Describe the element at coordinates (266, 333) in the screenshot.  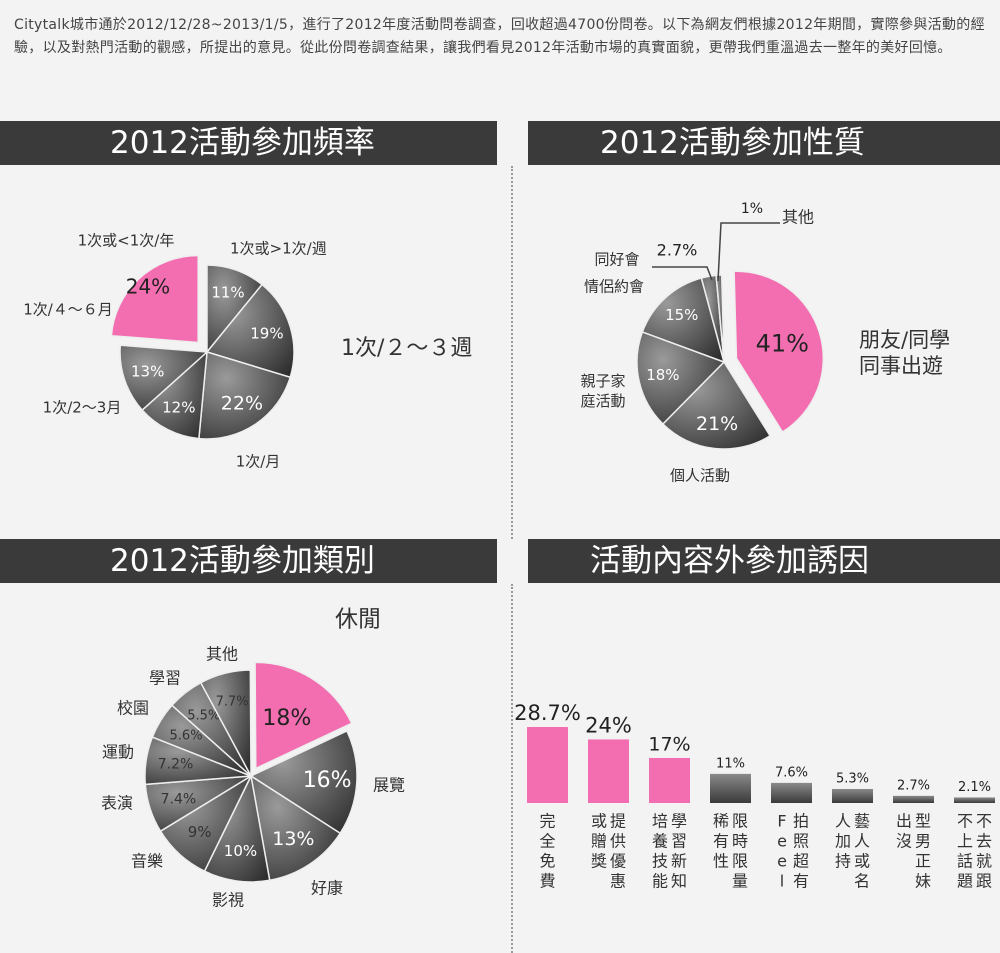
I see `frequency-value-1: 19%` at that location.